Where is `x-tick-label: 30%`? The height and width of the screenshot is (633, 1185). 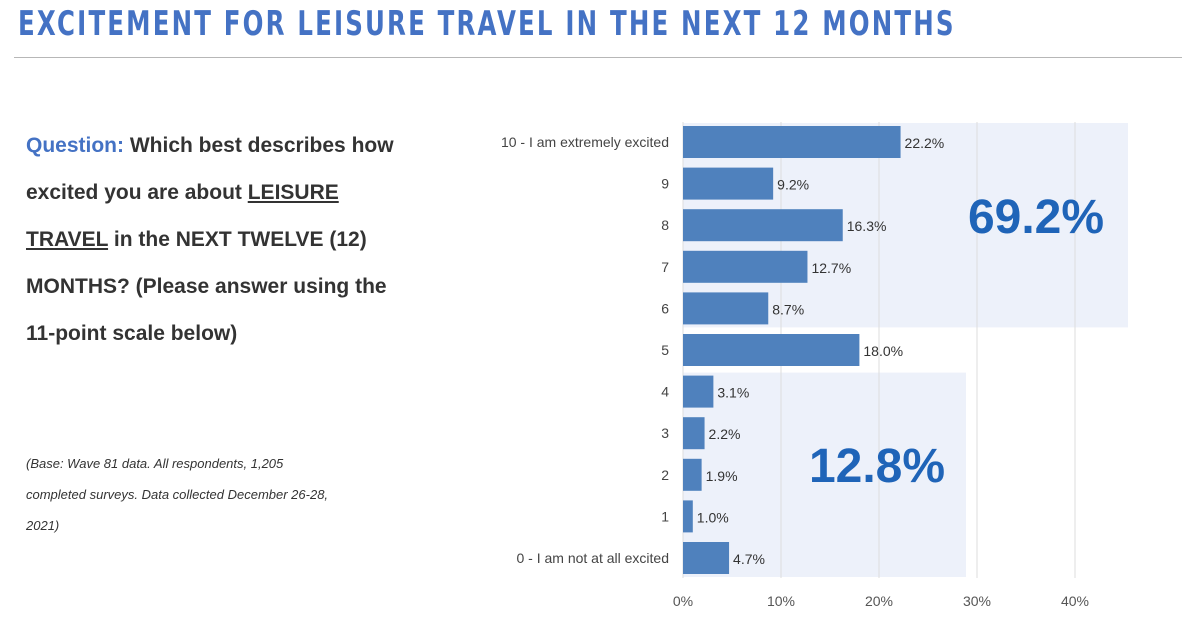 x-tick-label: 30% is located at coordinates (977, 601).